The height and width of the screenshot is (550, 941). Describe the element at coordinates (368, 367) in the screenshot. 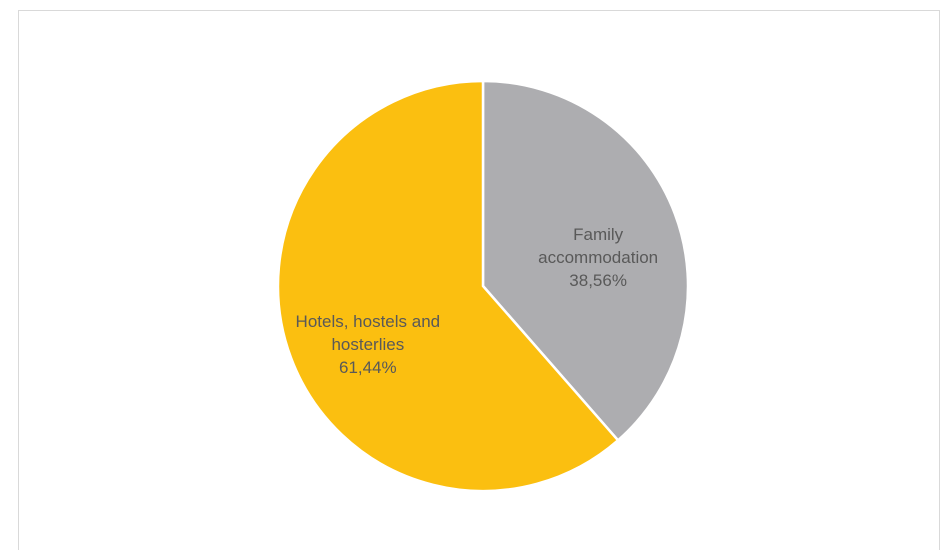

I see `value-label: 61,44%` at that location.